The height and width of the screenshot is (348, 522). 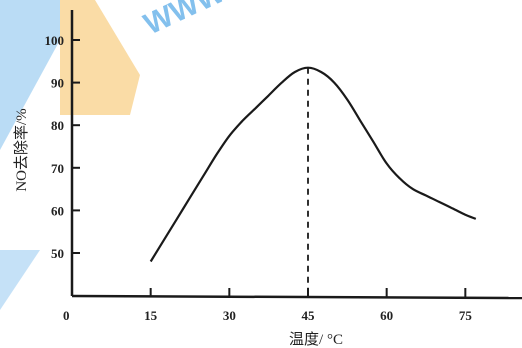 I want to click on y-tick-label: 60, so click(x=57, y=210).